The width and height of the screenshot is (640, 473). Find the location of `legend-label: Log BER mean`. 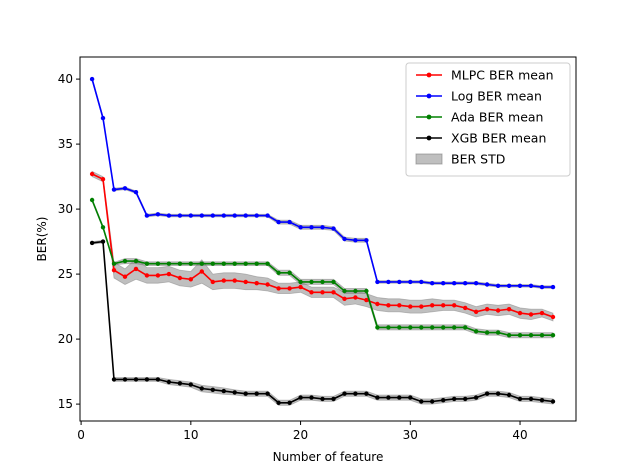

legend-label: Log BER mean is located at coordinates (496, 96).